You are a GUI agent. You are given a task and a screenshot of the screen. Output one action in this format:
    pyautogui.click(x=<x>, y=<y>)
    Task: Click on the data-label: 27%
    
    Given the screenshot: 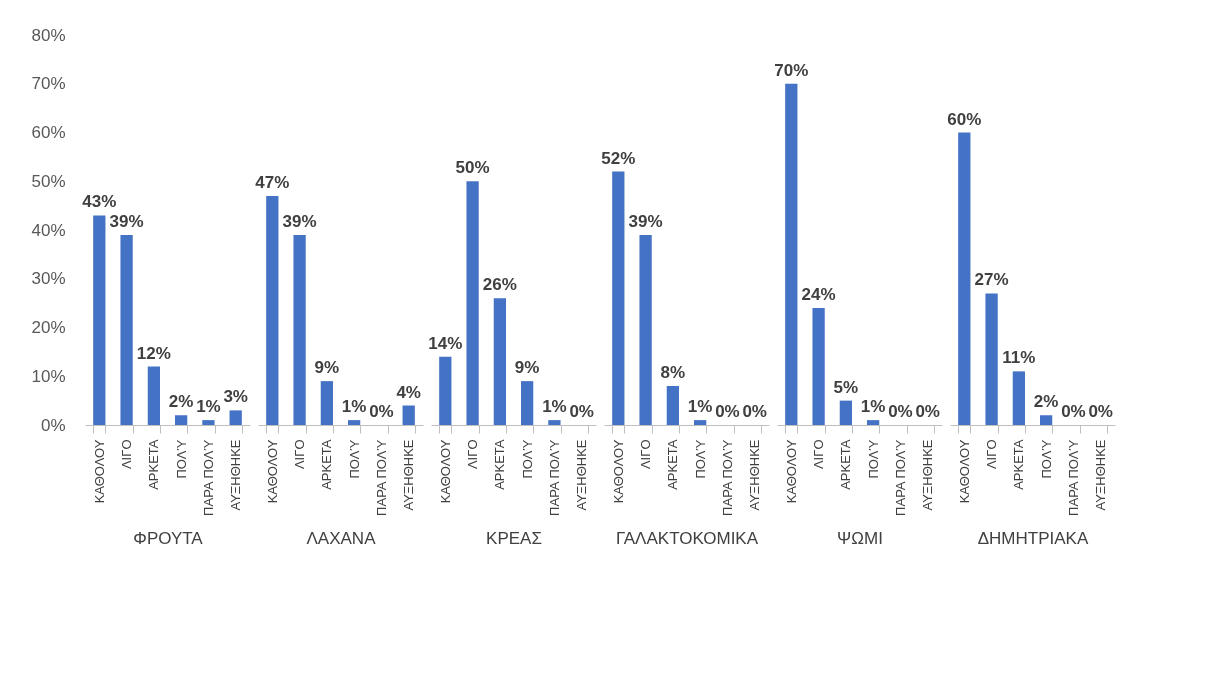 What is the action you would take?
    pyautogui.click(x=991, y=280)
    